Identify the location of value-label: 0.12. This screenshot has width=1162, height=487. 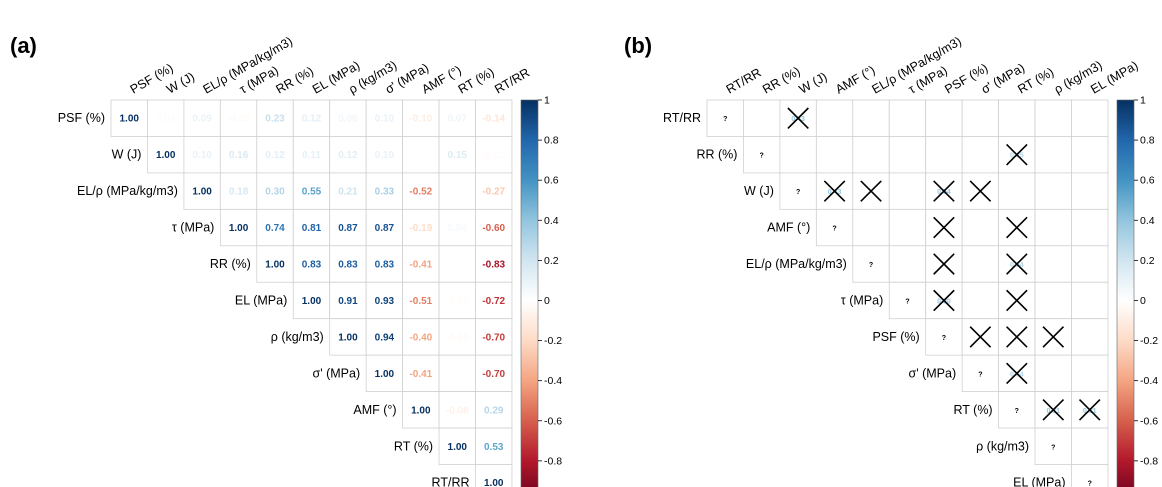
(312, 119).